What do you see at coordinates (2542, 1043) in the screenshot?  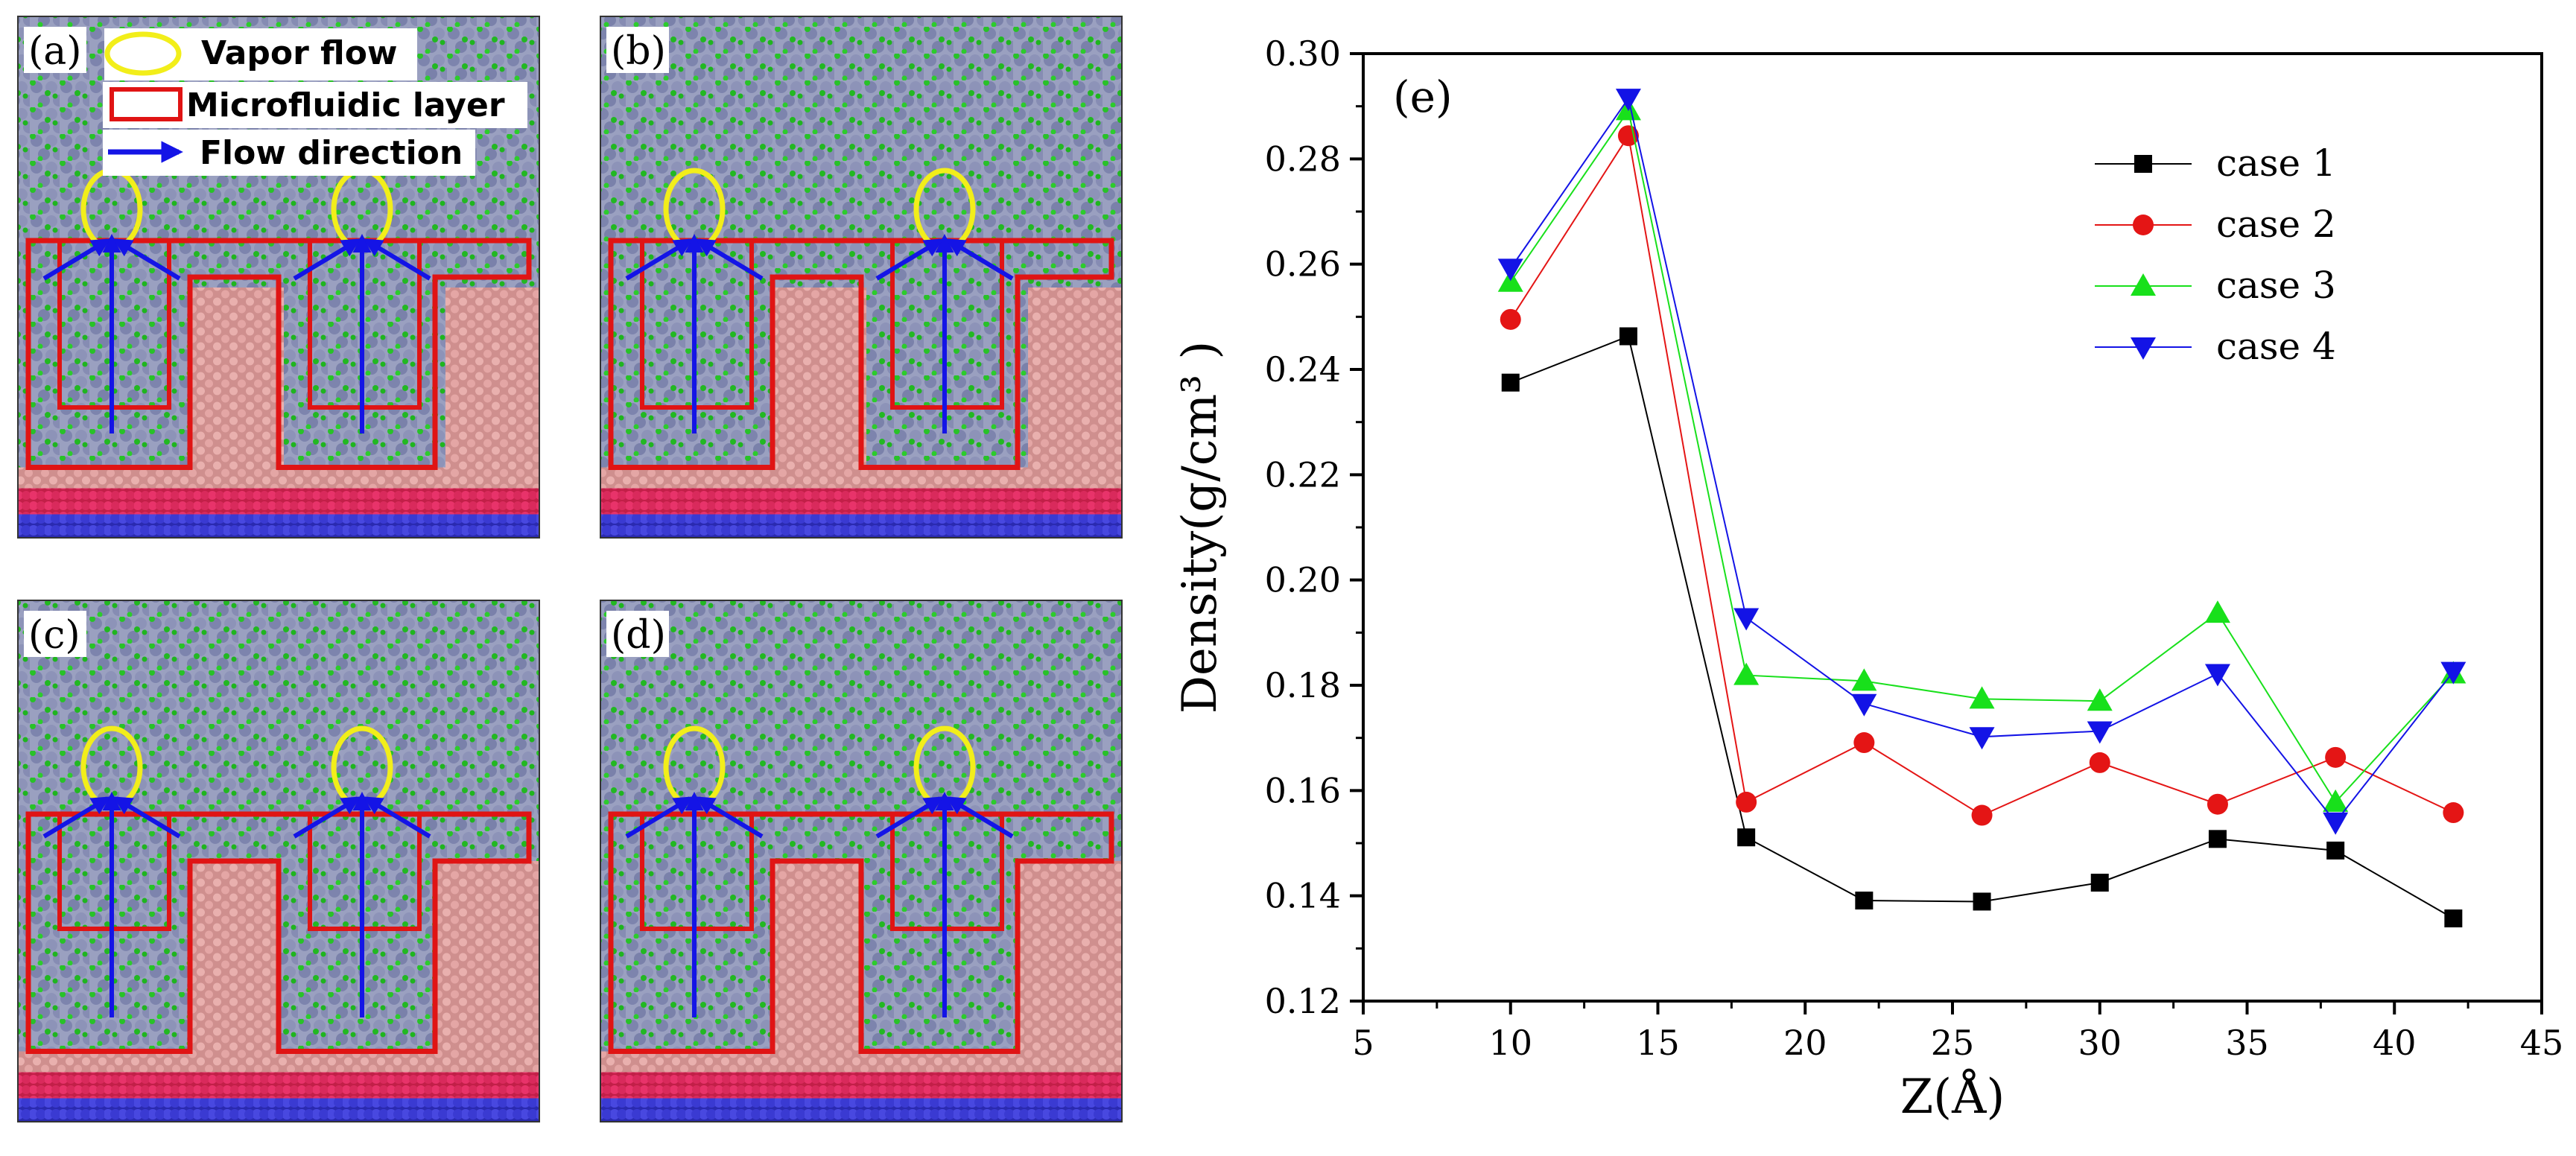 I see `x-tick-label: 45` at bounding box center [2542, 1043].